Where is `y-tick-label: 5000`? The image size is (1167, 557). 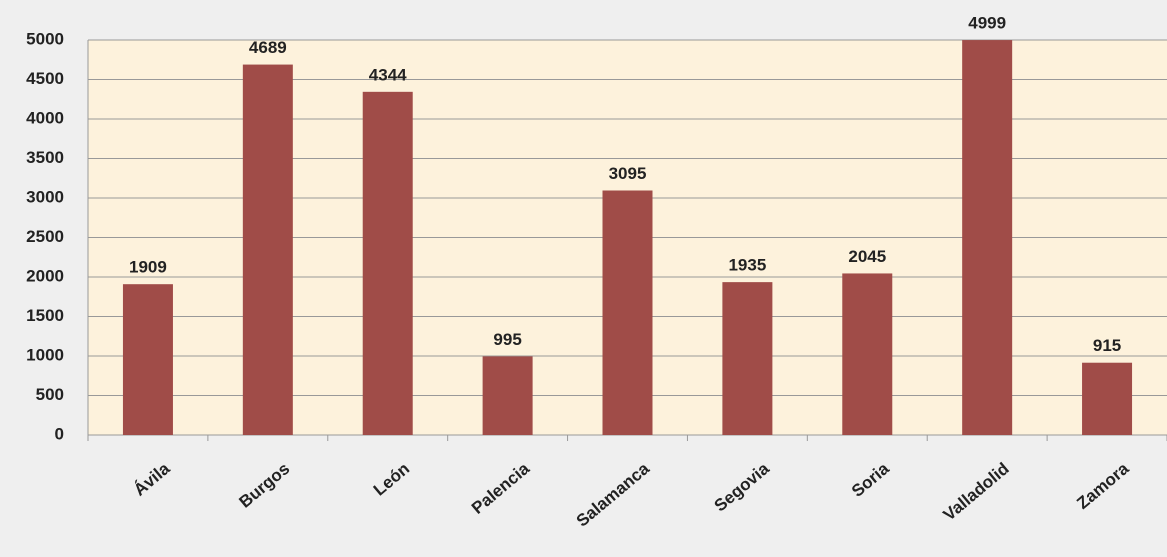 y-tick-label: 5000 is located at coordinates (45, 38).